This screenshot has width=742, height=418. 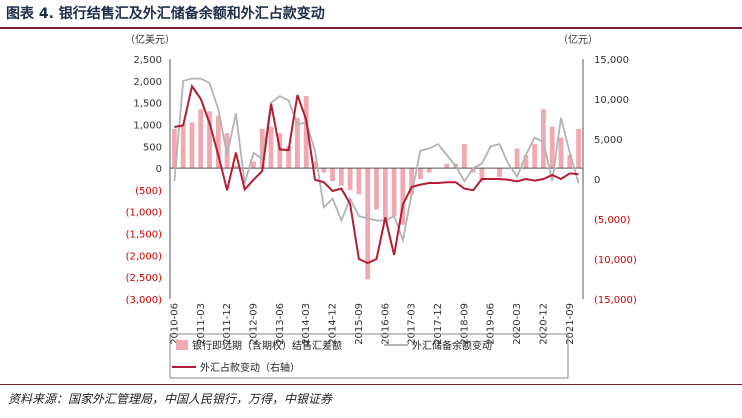 I want to click on bar-2017Q3, so click(x=429, y=170).